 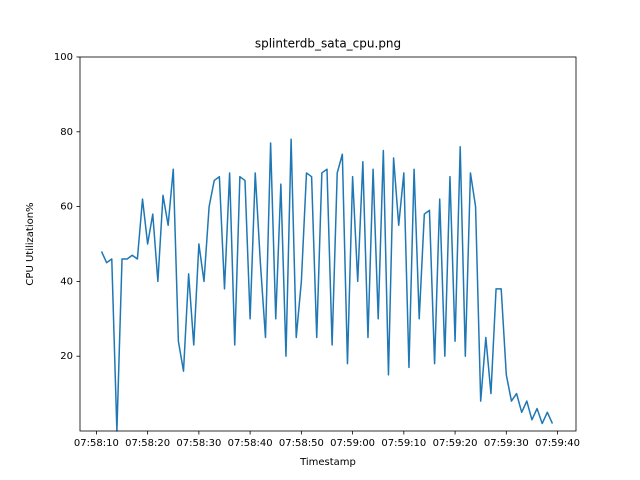 I want to click on y-tick-label: 80, so click(x=66, y=132).